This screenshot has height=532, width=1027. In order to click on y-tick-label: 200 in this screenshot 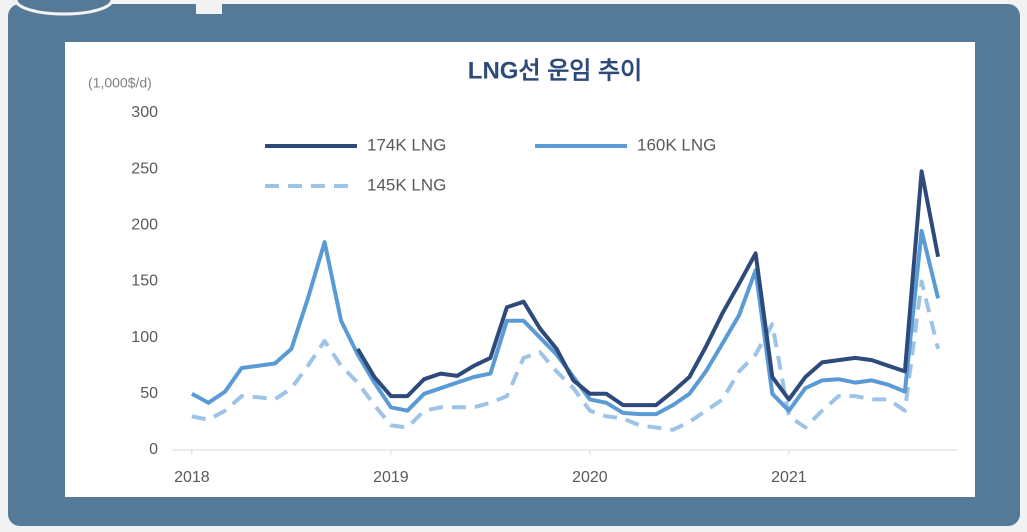, I will do `click(144, 225)`.